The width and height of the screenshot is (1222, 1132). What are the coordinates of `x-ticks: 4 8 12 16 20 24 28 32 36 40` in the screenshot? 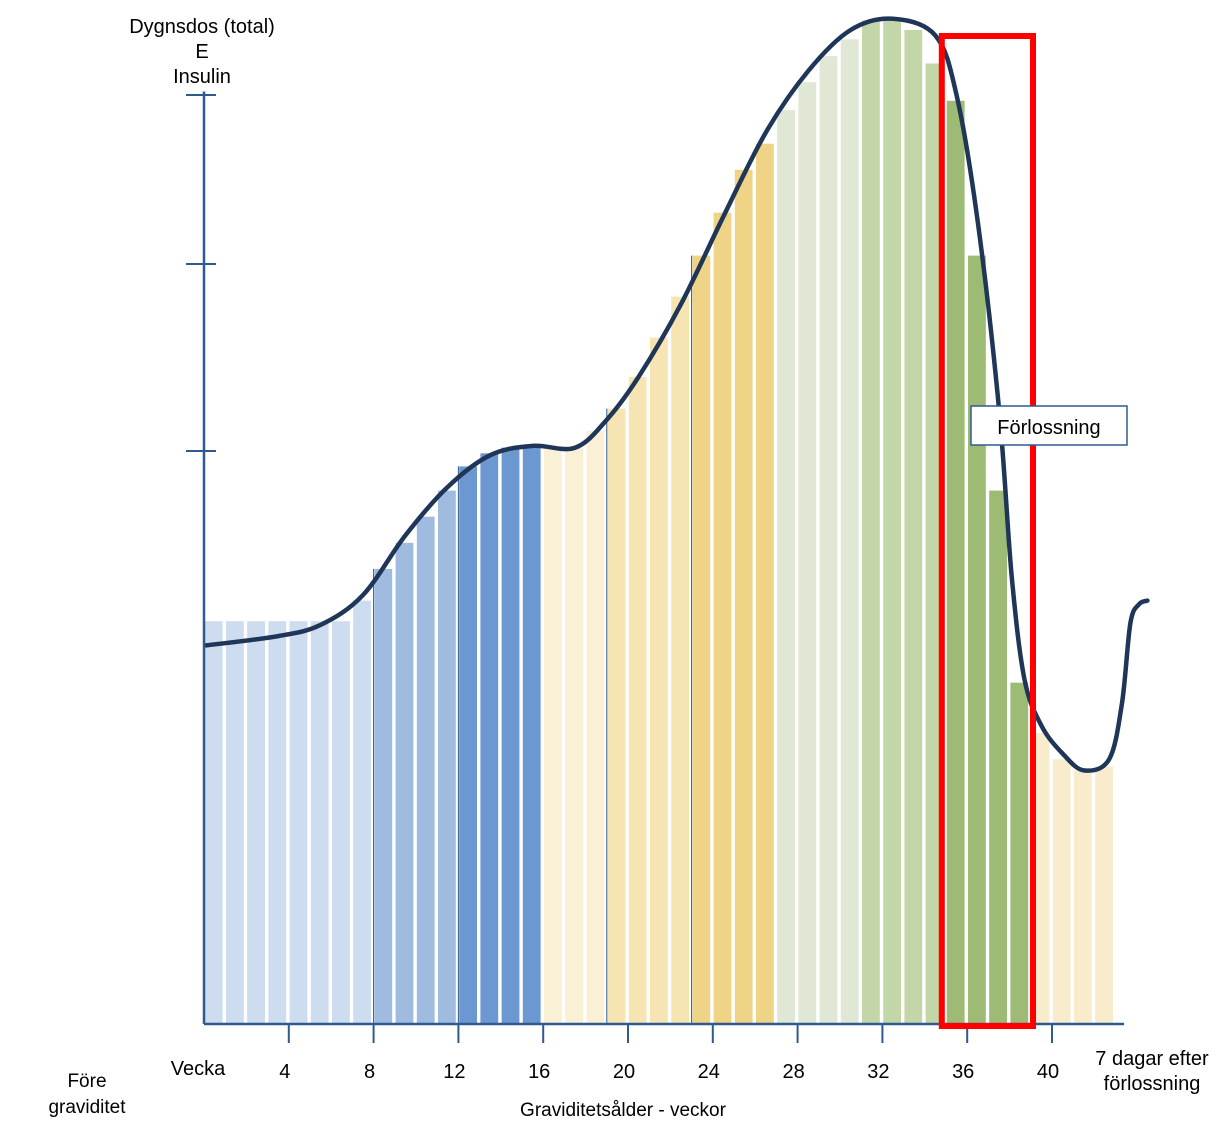 It's located at (669, 1053).